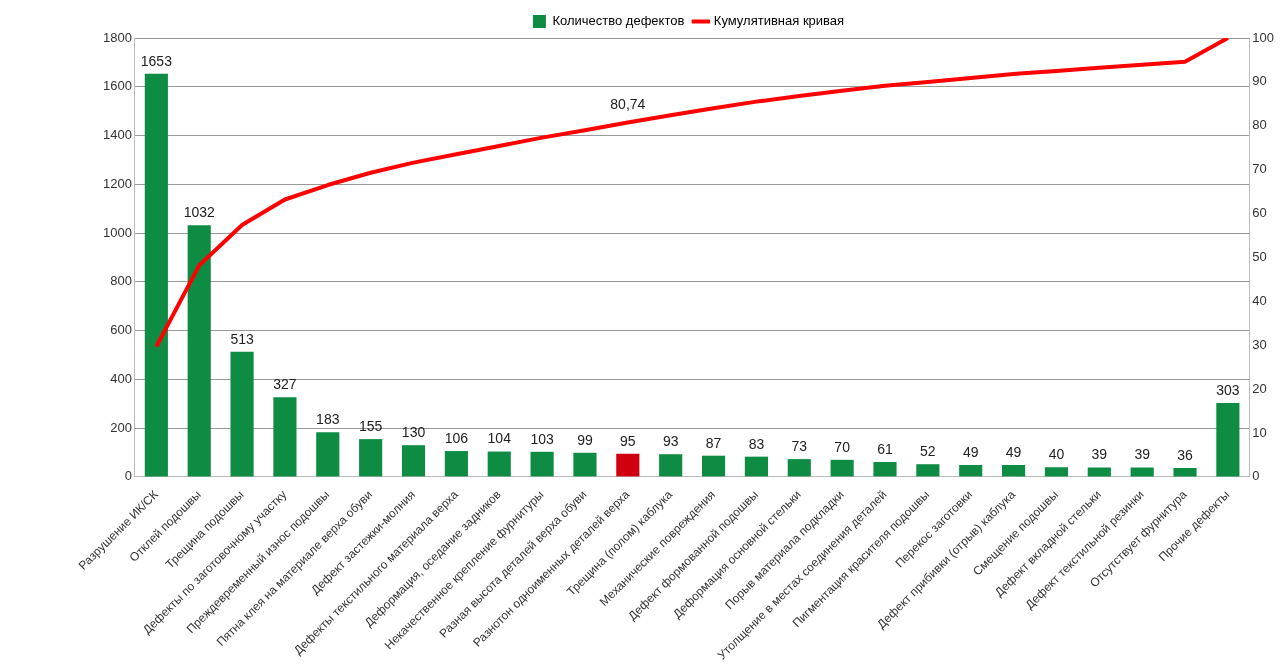 This screenshot has height=666, width=1287. I want to click on y2-tick-label: 20, so click(1259, 388).